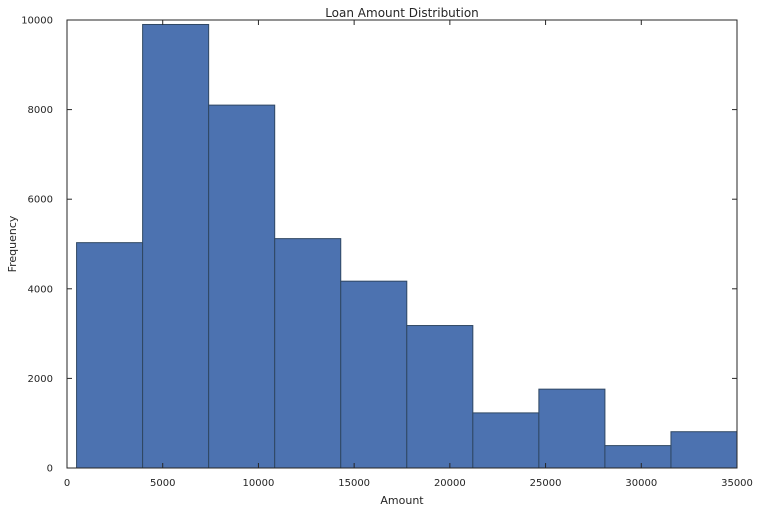 Image resolution: width=759 pixels, height=517 pixels. What do you see at coordinates (259, 483) in the screenshot?
I see `x-tick-label: 10000` at bounding box center [259, 483].